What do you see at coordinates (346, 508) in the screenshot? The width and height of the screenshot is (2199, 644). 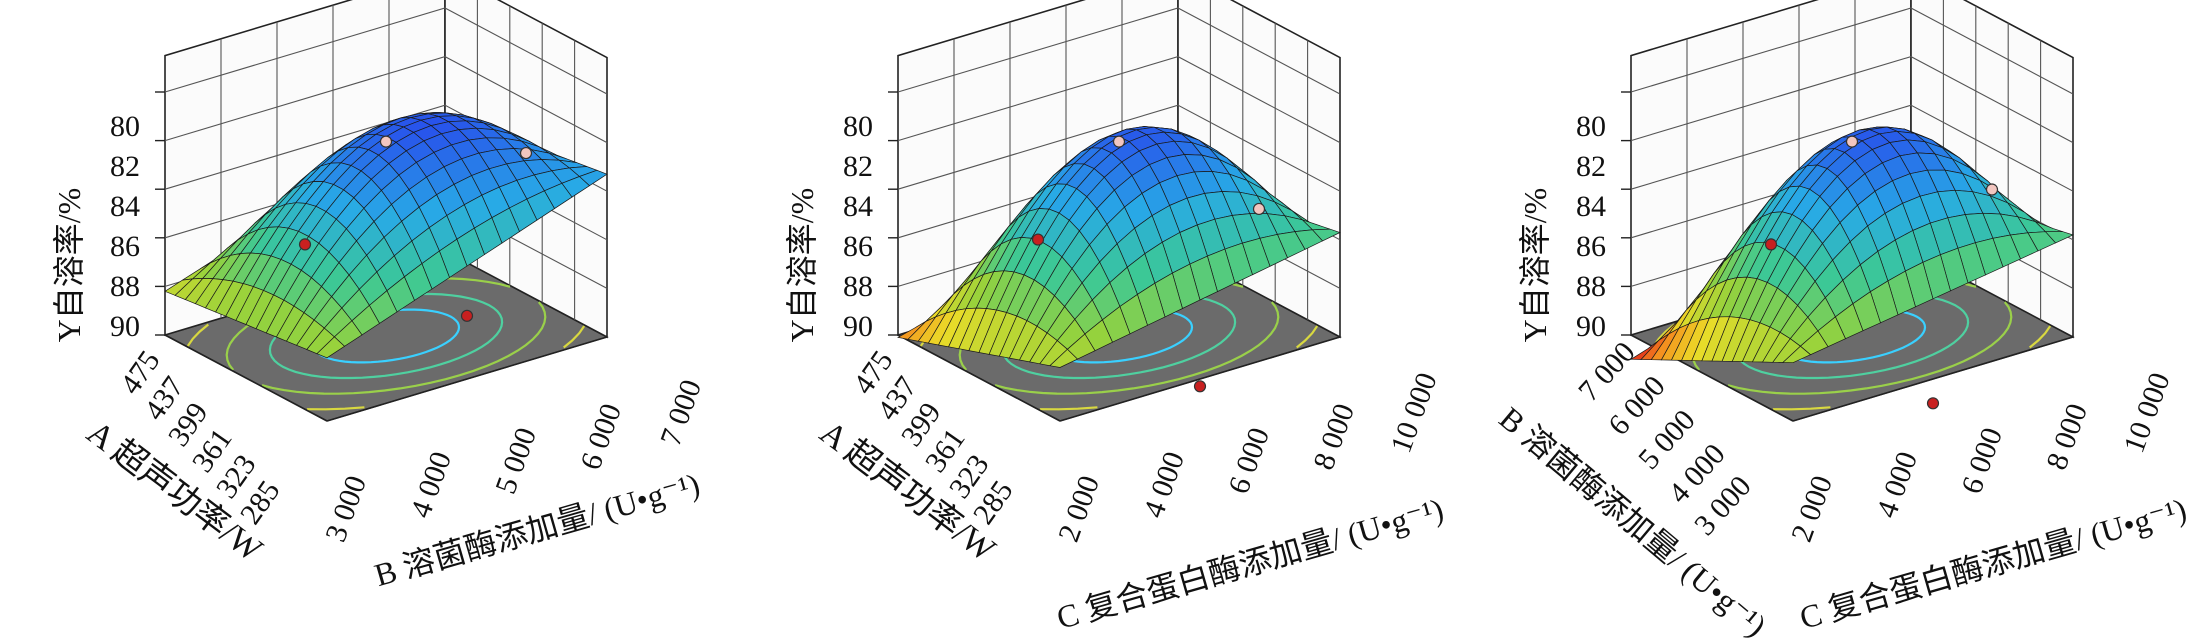 I see `right-axis-tick-label: 3 000` at bounding box center [346, 508].